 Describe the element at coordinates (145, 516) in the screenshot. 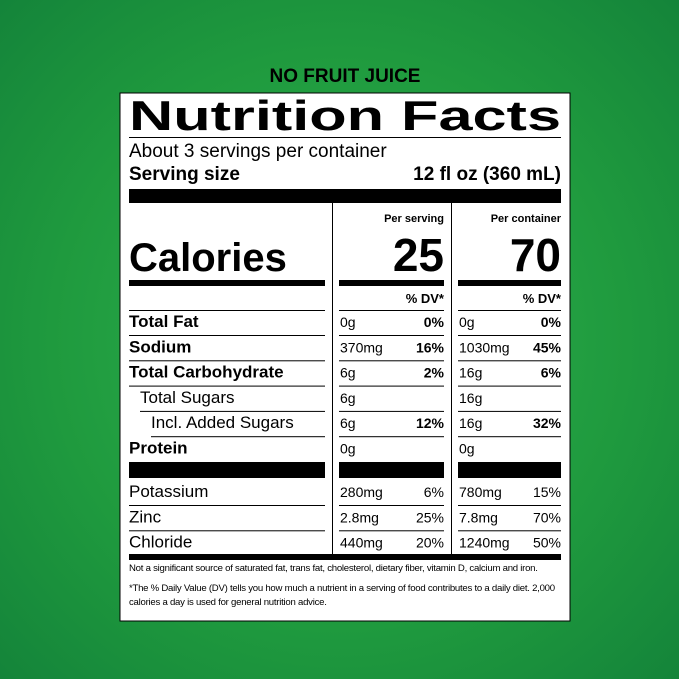

I see `nutrient-name: Zinc` at that location.